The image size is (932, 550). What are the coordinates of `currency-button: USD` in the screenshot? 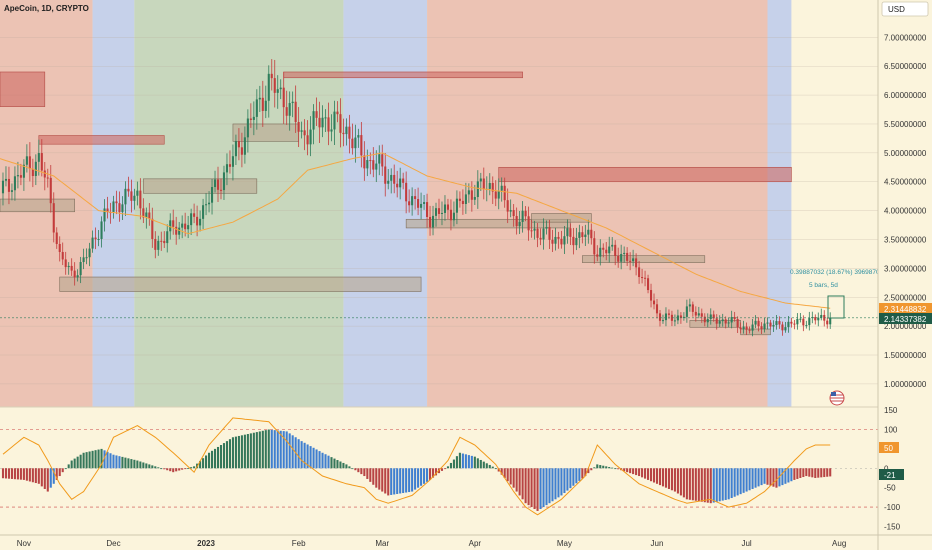 It's located at (905, 9).